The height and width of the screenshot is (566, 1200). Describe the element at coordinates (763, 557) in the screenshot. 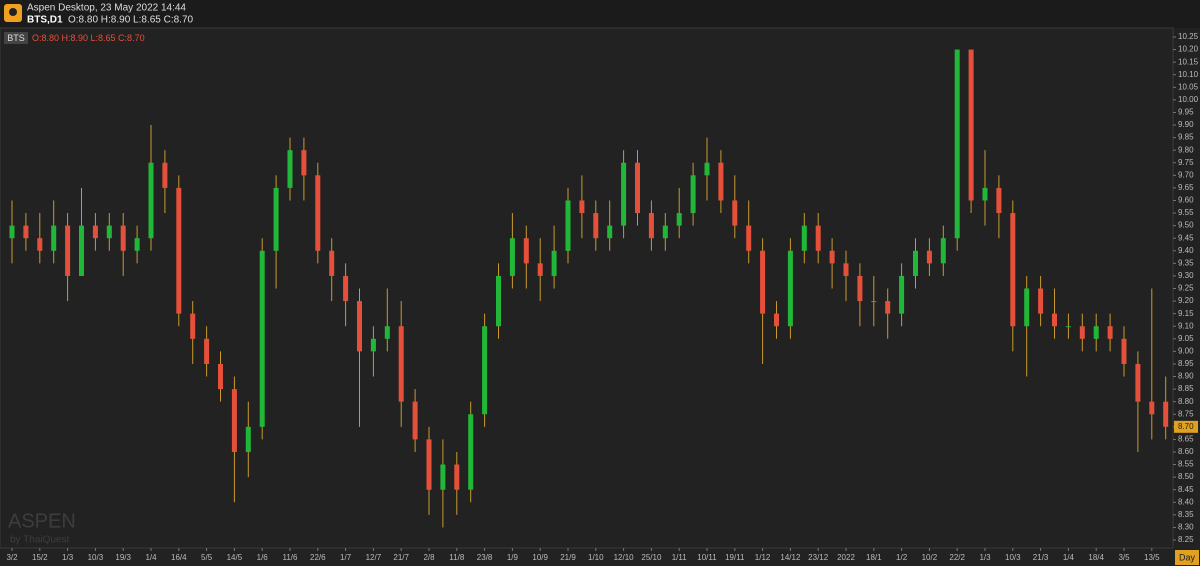

I see `x-tick-label: 1/12` at that location.